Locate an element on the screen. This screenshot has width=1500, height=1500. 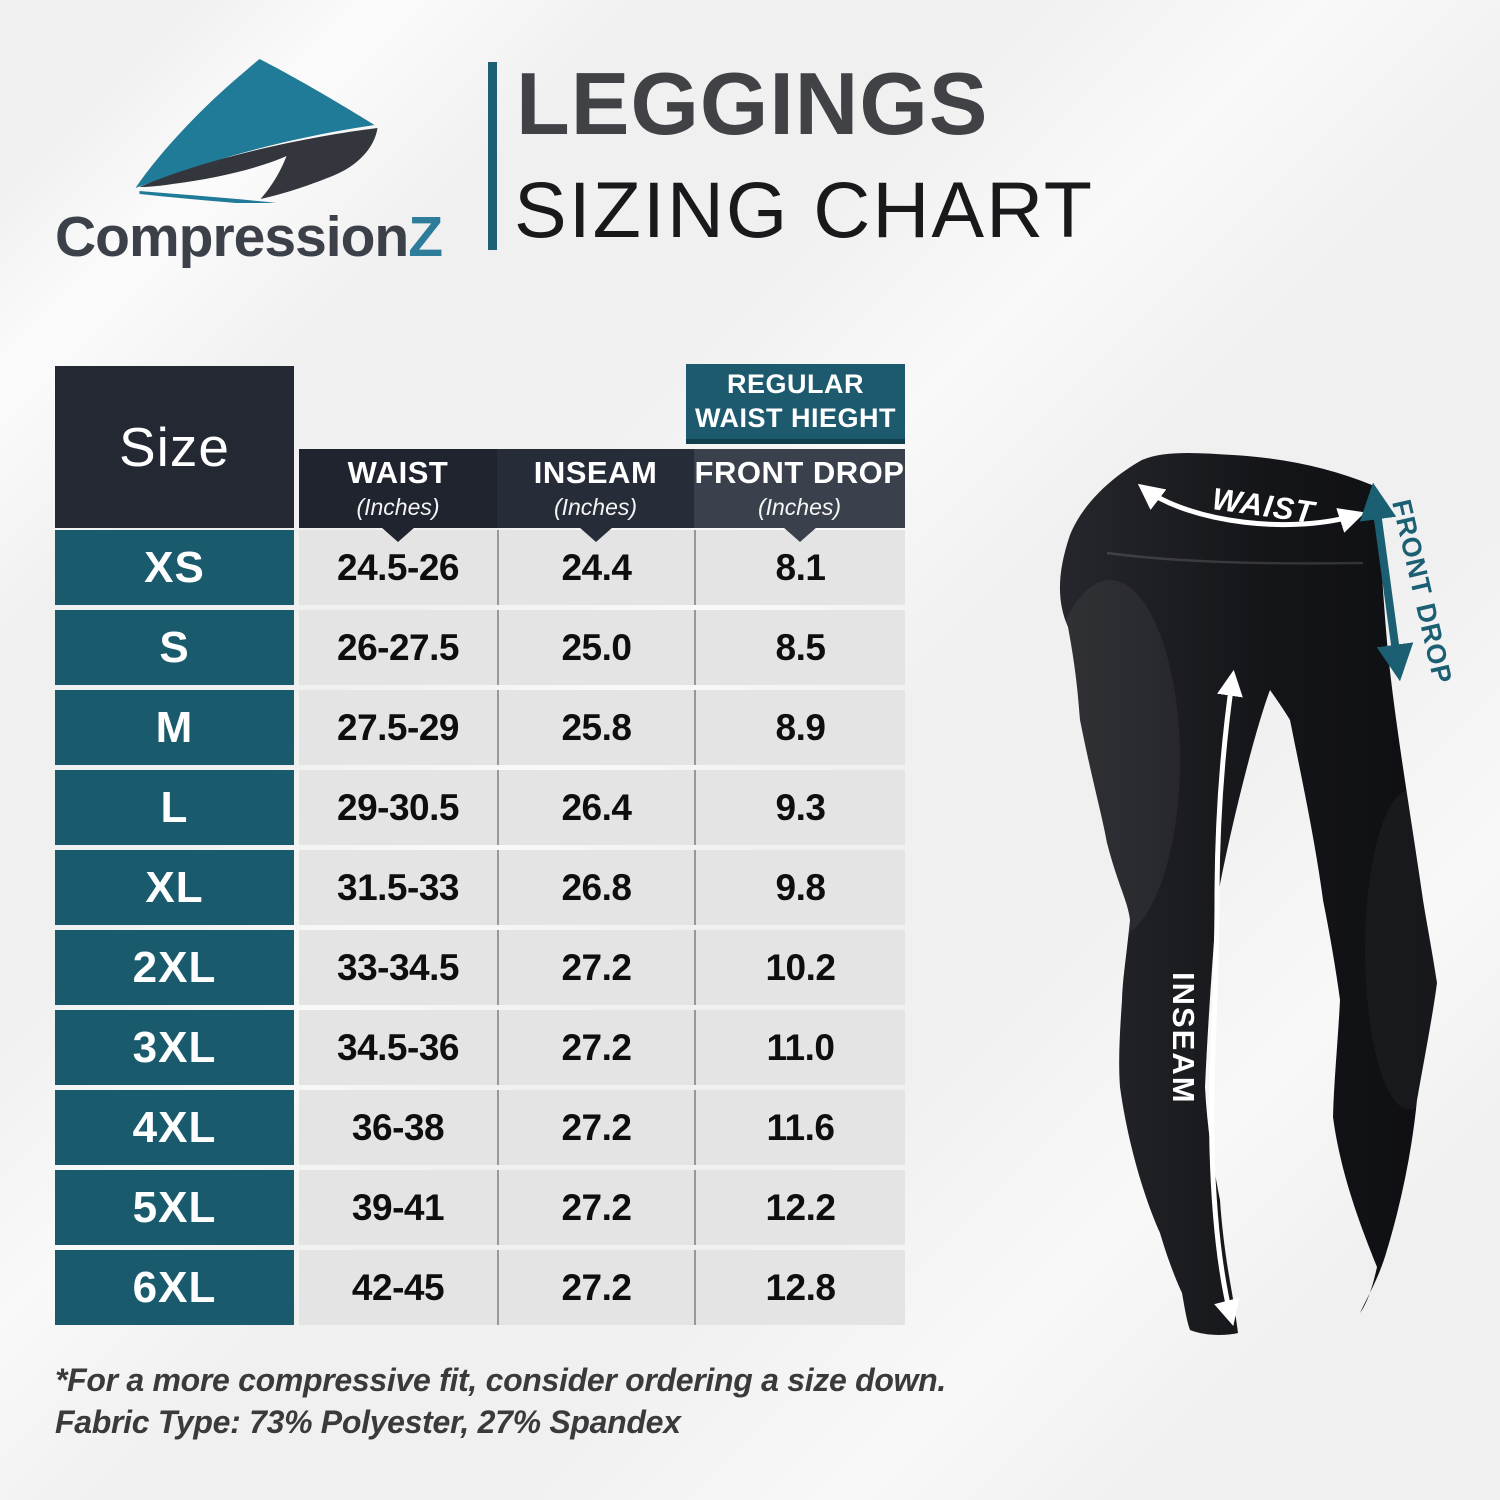
size-cell: XL is located at coordinates (174, 887).